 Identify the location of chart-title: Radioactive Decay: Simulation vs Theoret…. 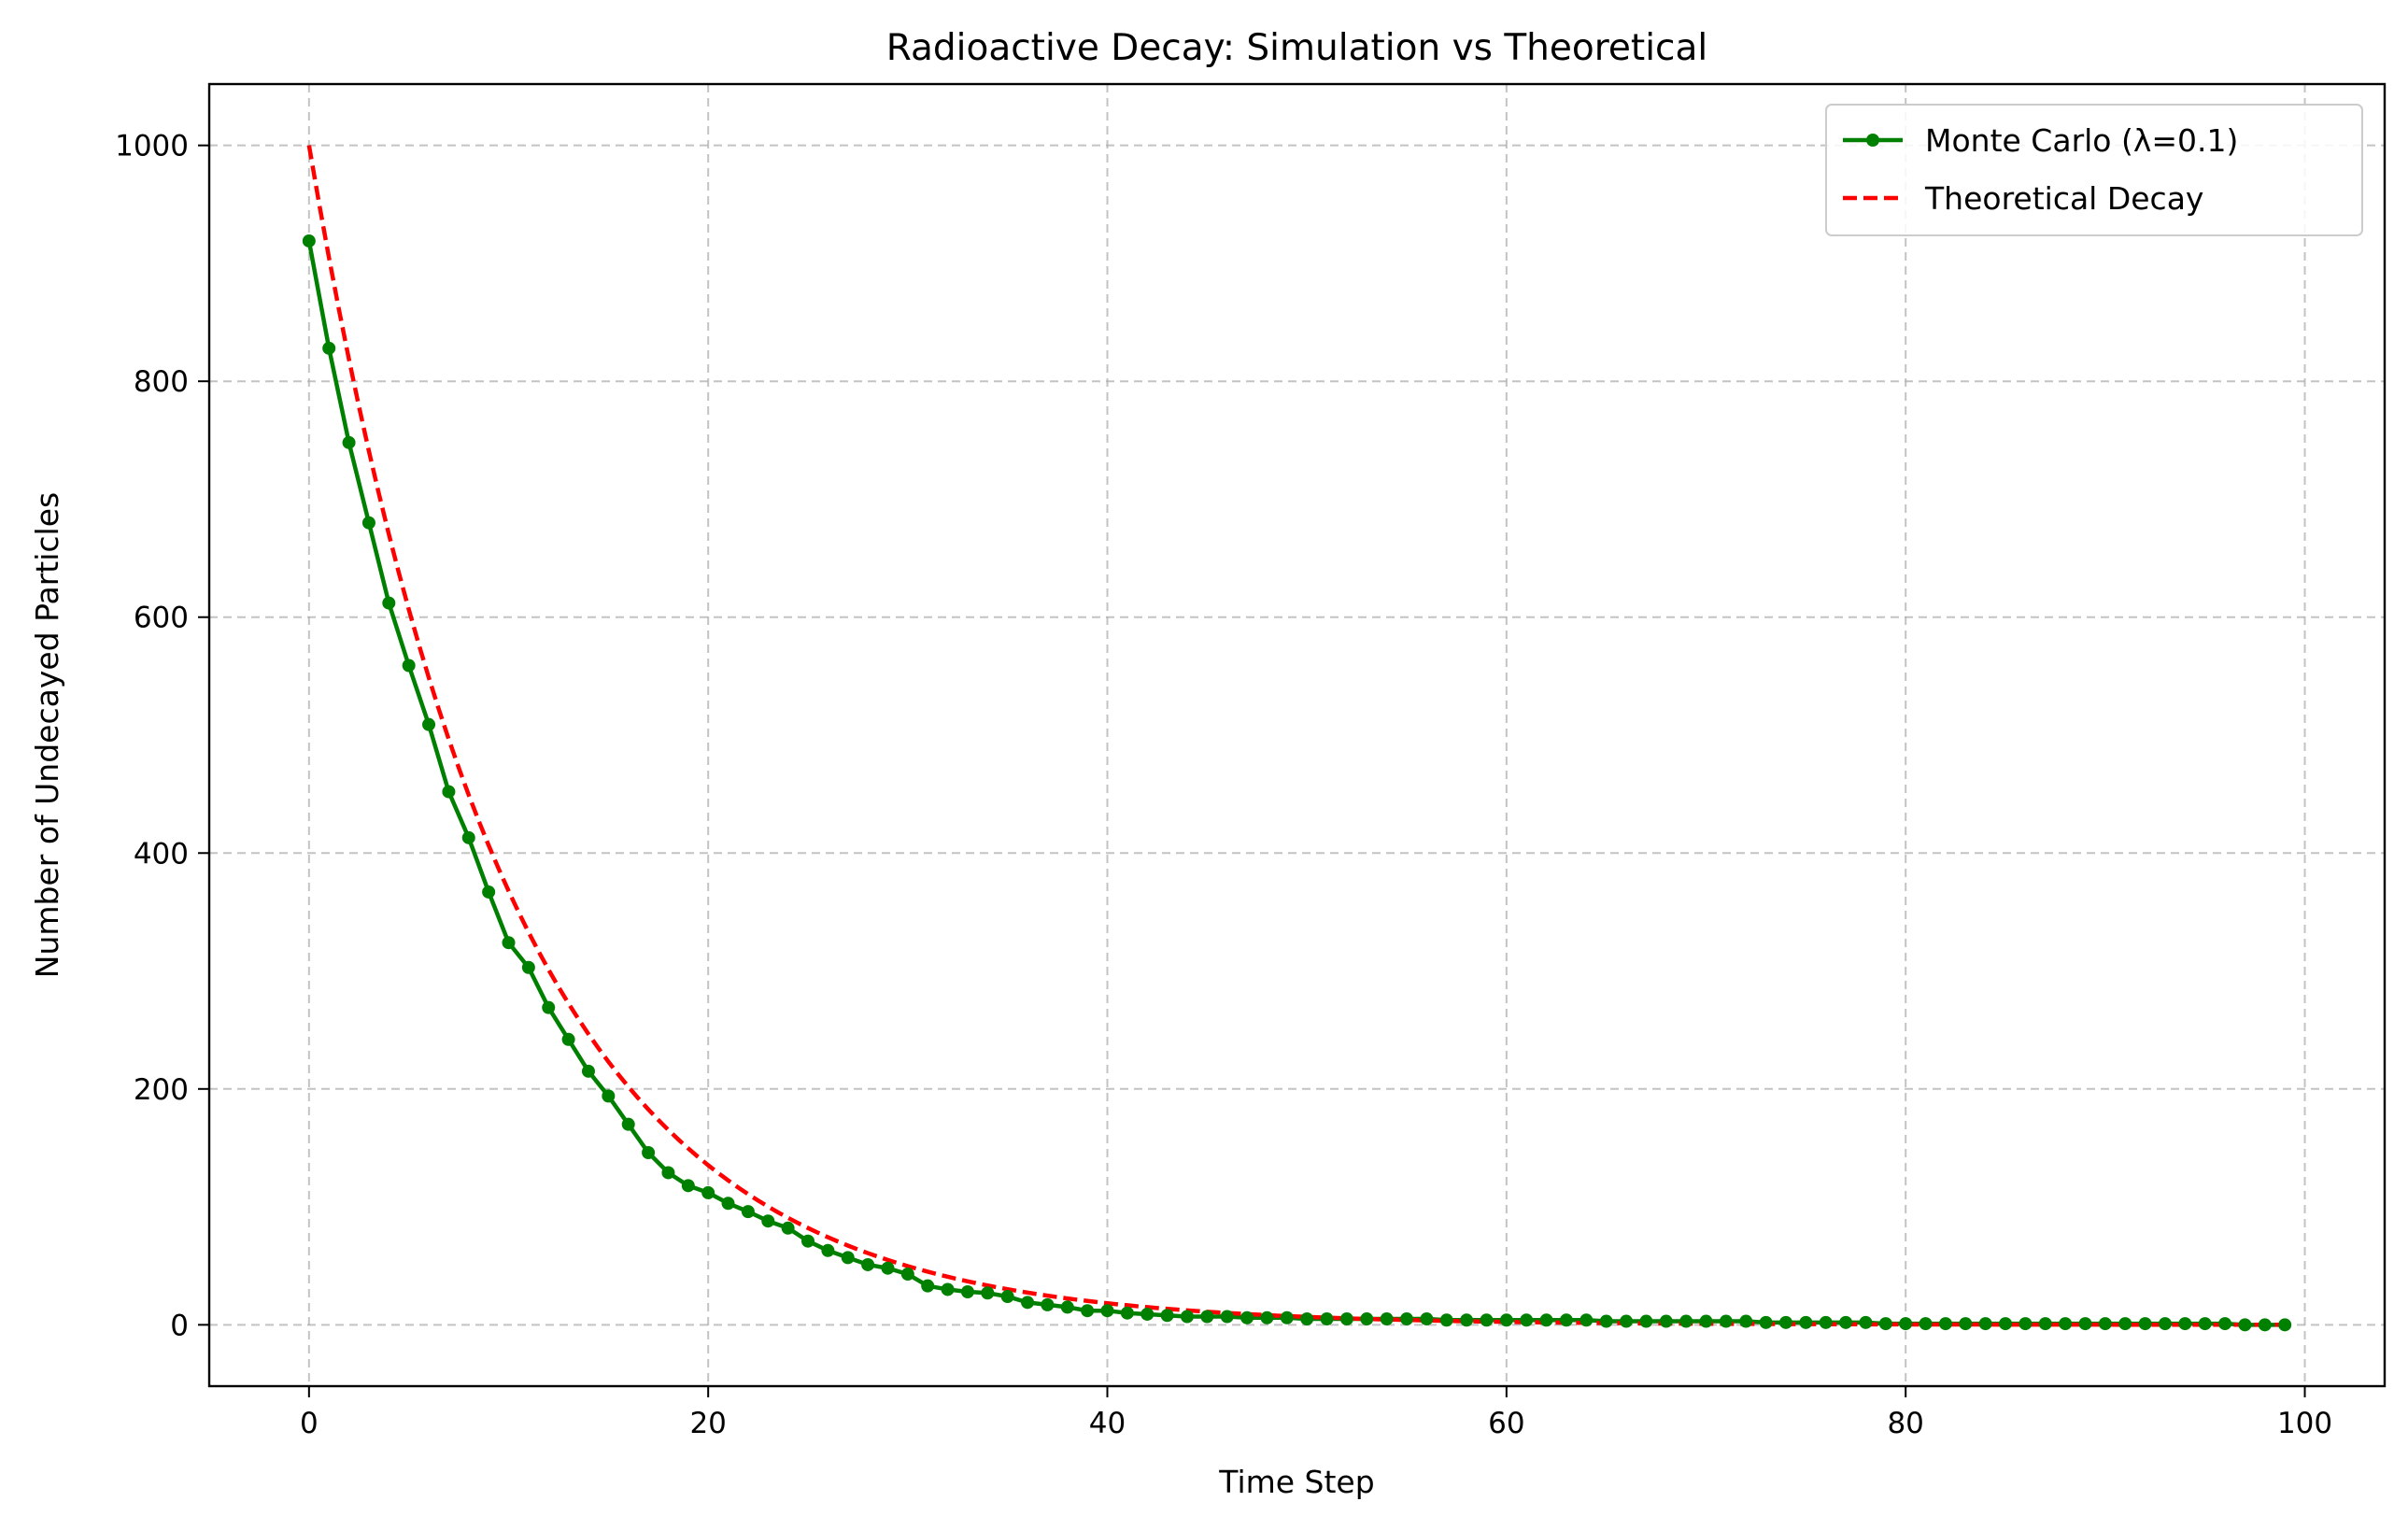
(1296, 48).